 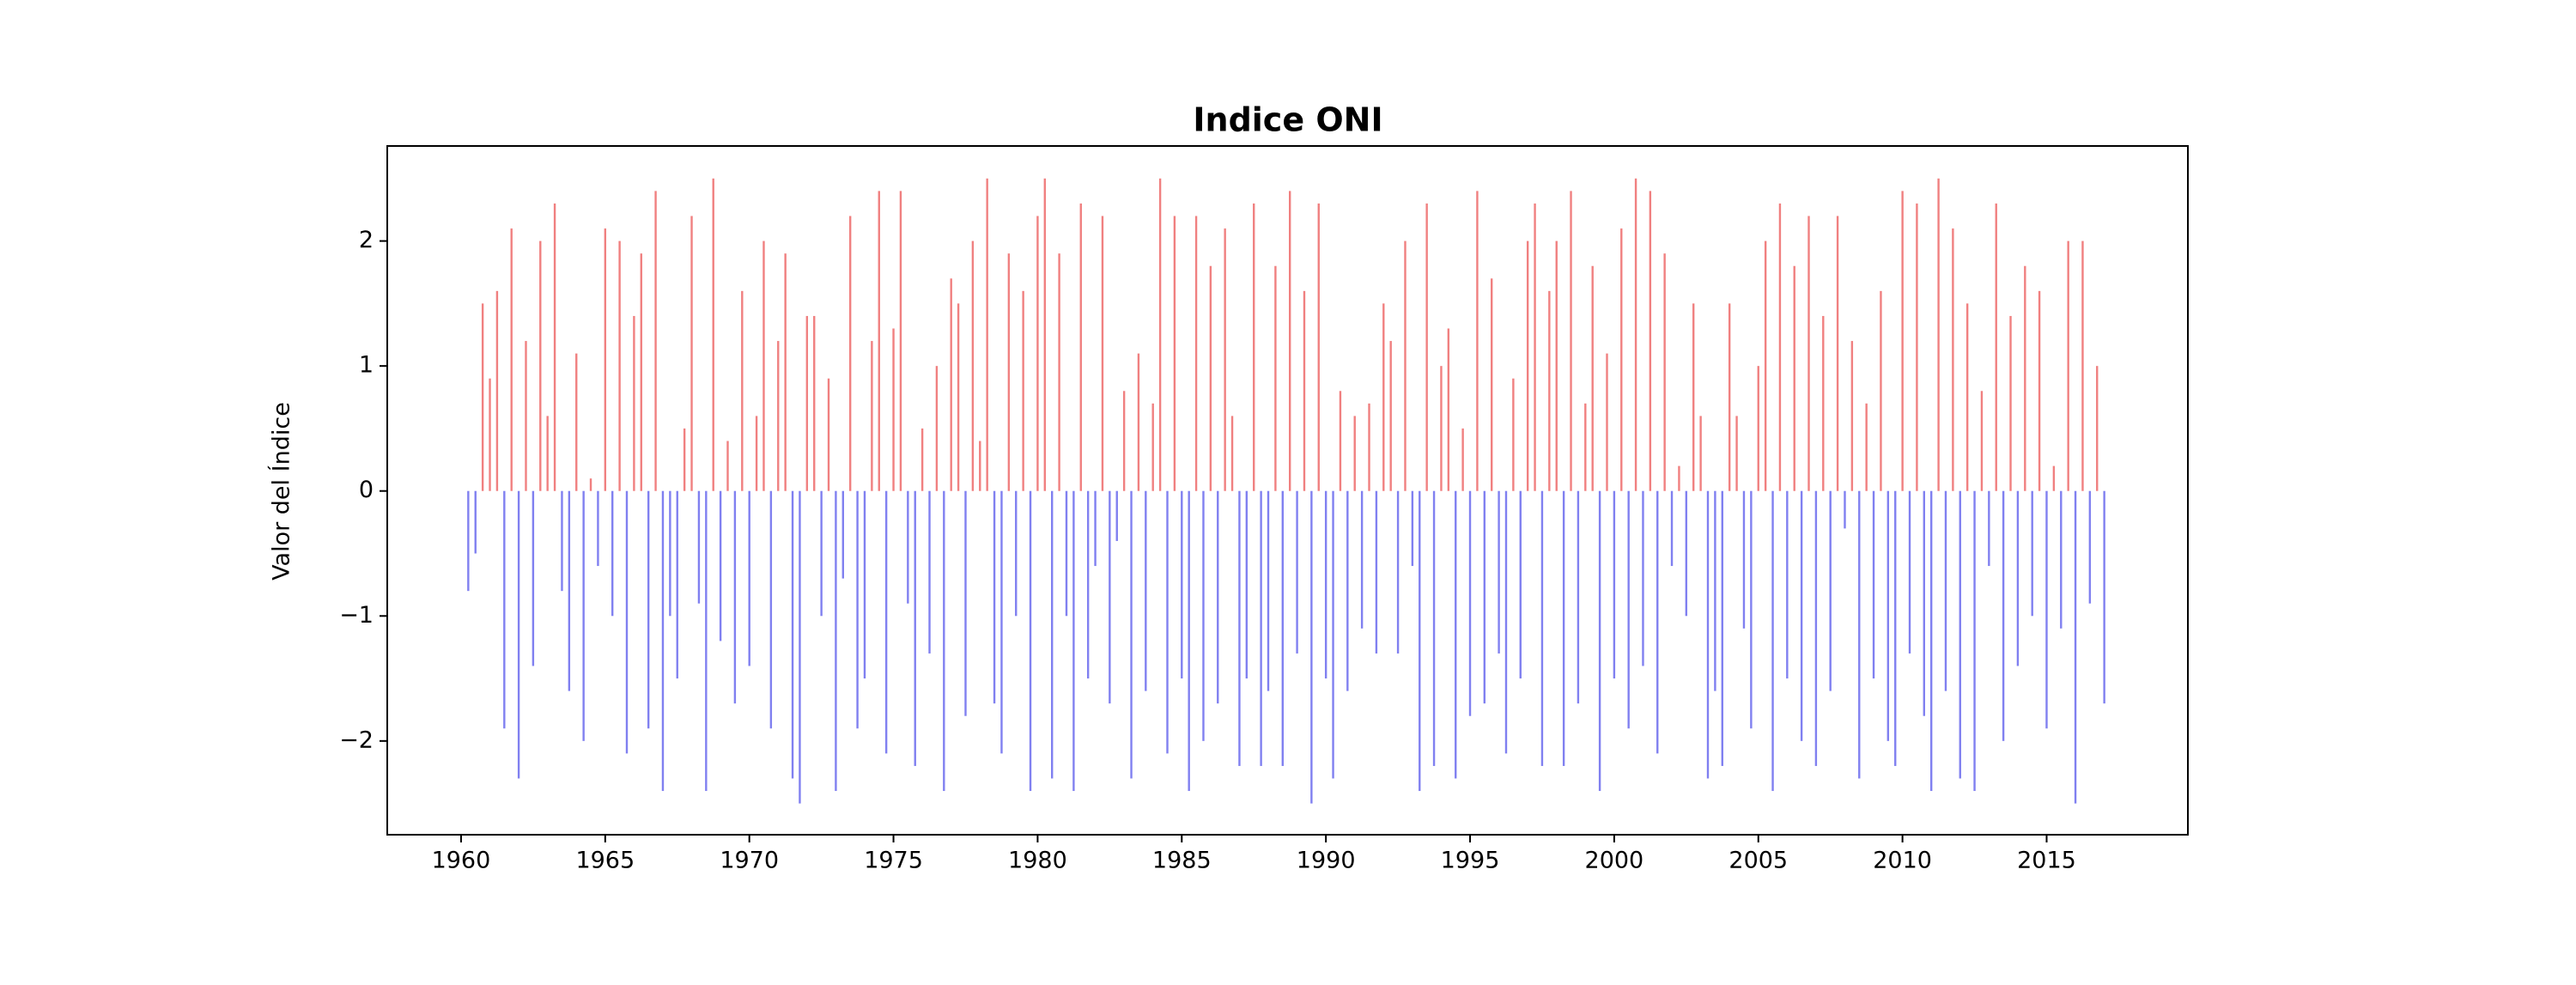 I want to click on x-tick-label: 2015, so click(x=2047, y=861).